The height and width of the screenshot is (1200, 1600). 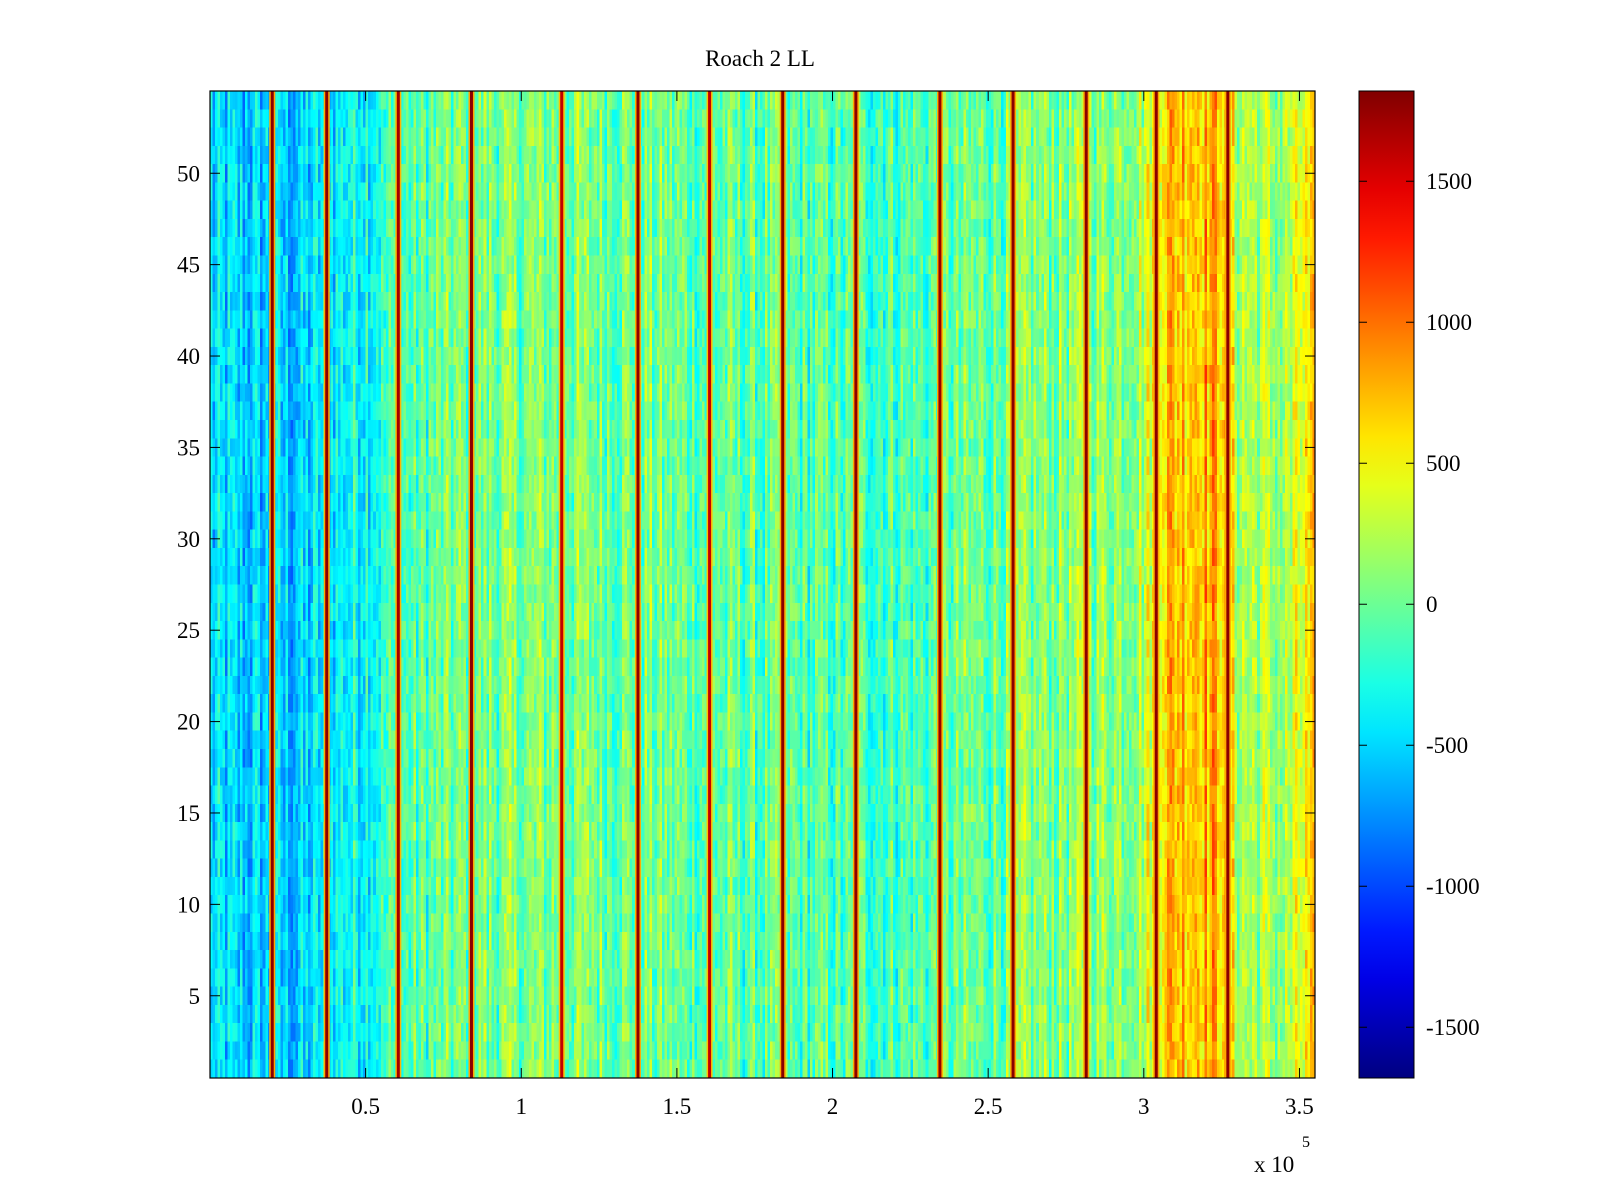 I want to click on colorbar-tick-label: -500, so click(x=1447, y=745).